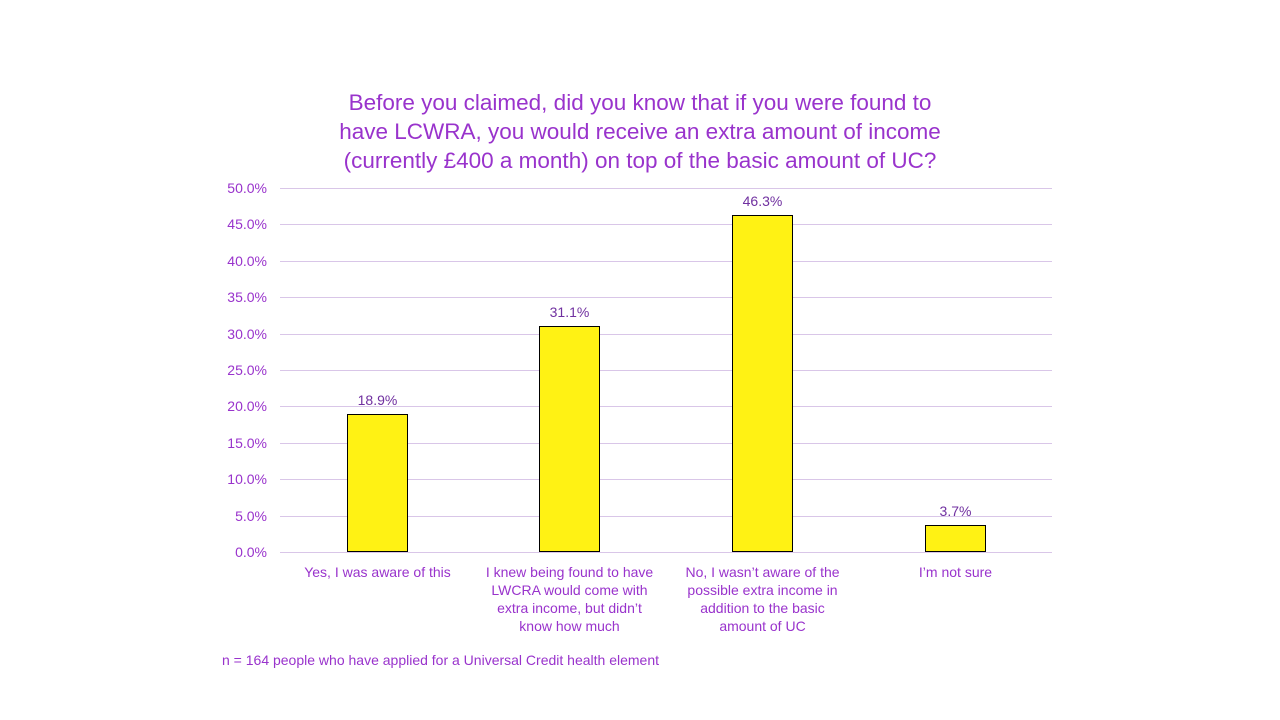 Image resolution: width=1280 pixels, height=720 pixels. Describe the element at coordinates (762, 608) in the screenshot. I see `x-label-line: addition to the basic` at that location.